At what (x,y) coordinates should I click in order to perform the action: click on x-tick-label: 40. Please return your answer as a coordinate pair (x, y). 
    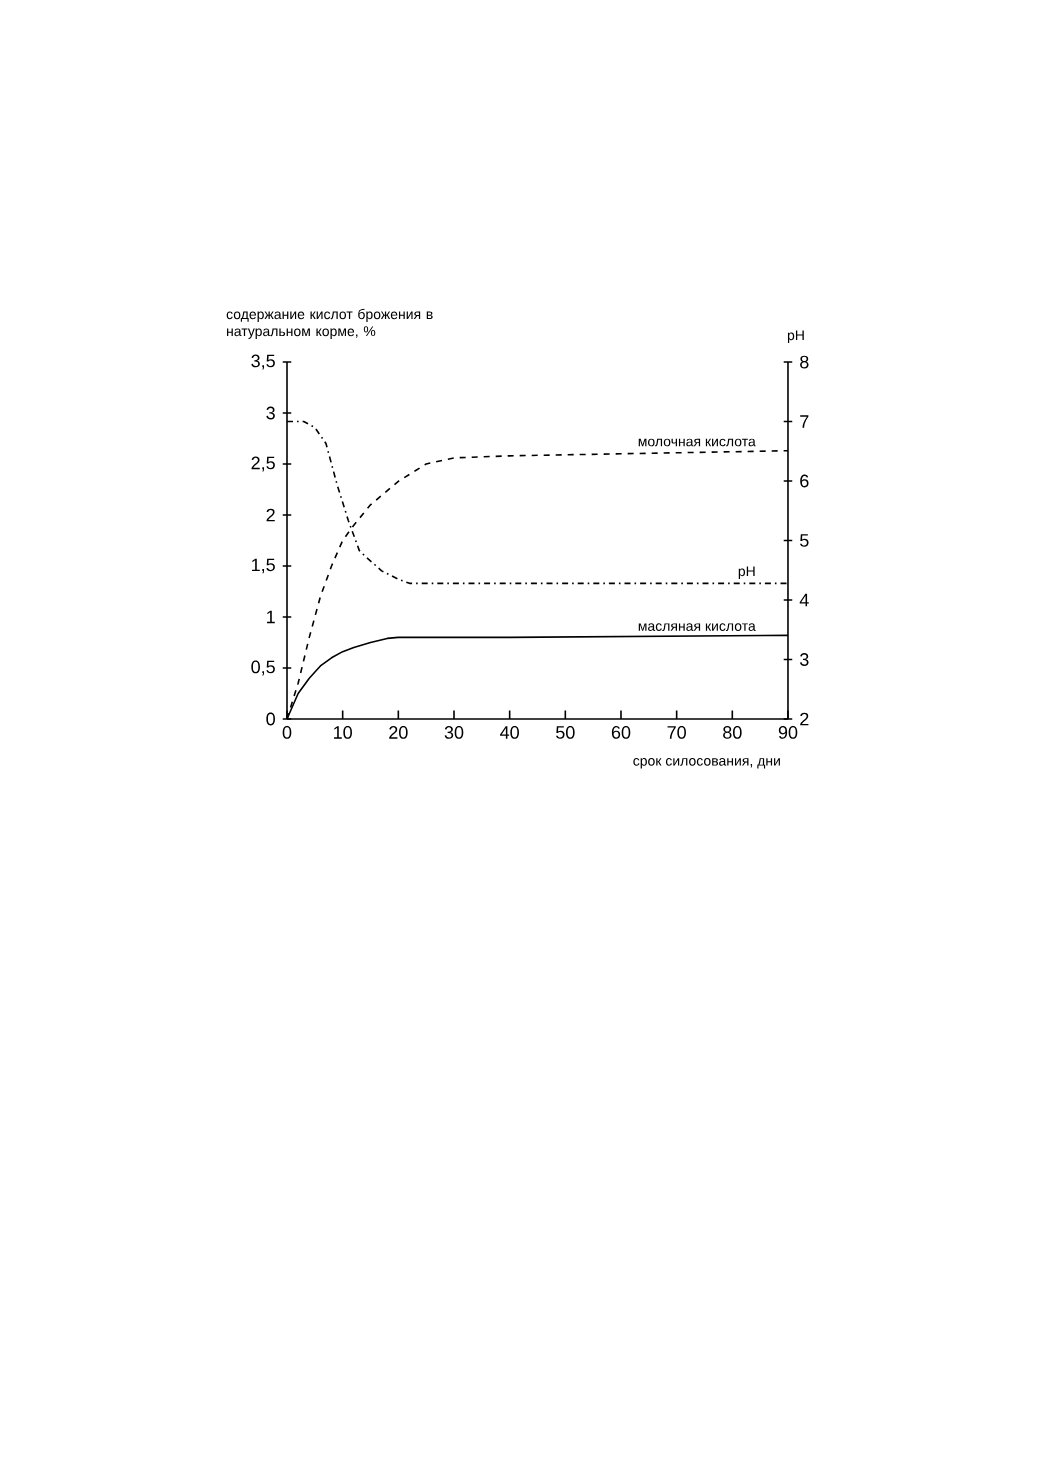
    Looking at the image, I should click on (509, 732).